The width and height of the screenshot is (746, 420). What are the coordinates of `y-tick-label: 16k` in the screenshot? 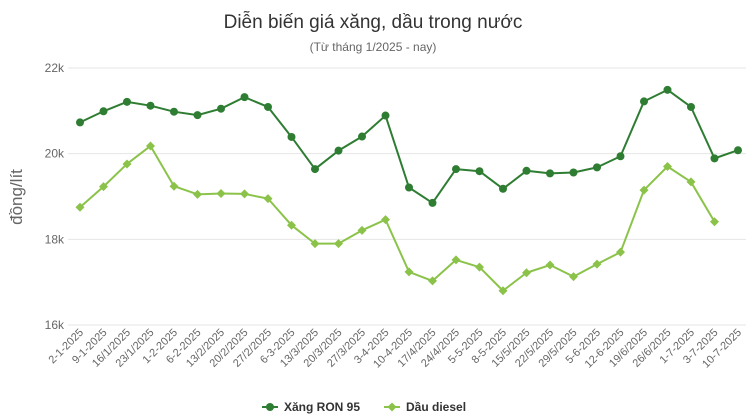 It's located at (55, 325).